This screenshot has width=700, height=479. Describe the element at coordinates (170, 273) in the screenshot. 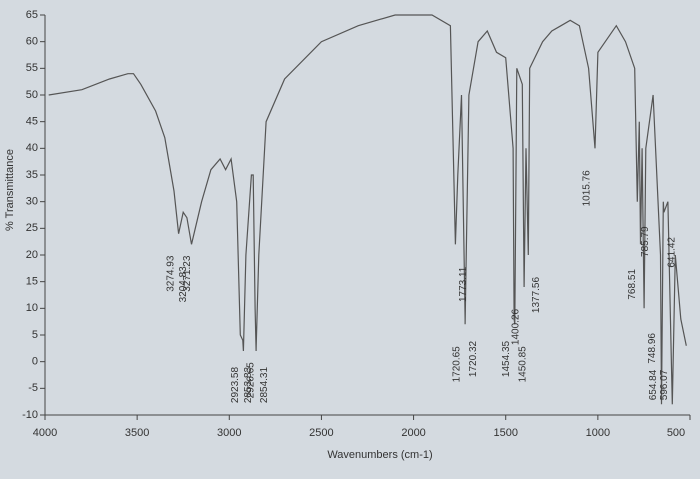

I see `peak-label: 3274.93` at that location.